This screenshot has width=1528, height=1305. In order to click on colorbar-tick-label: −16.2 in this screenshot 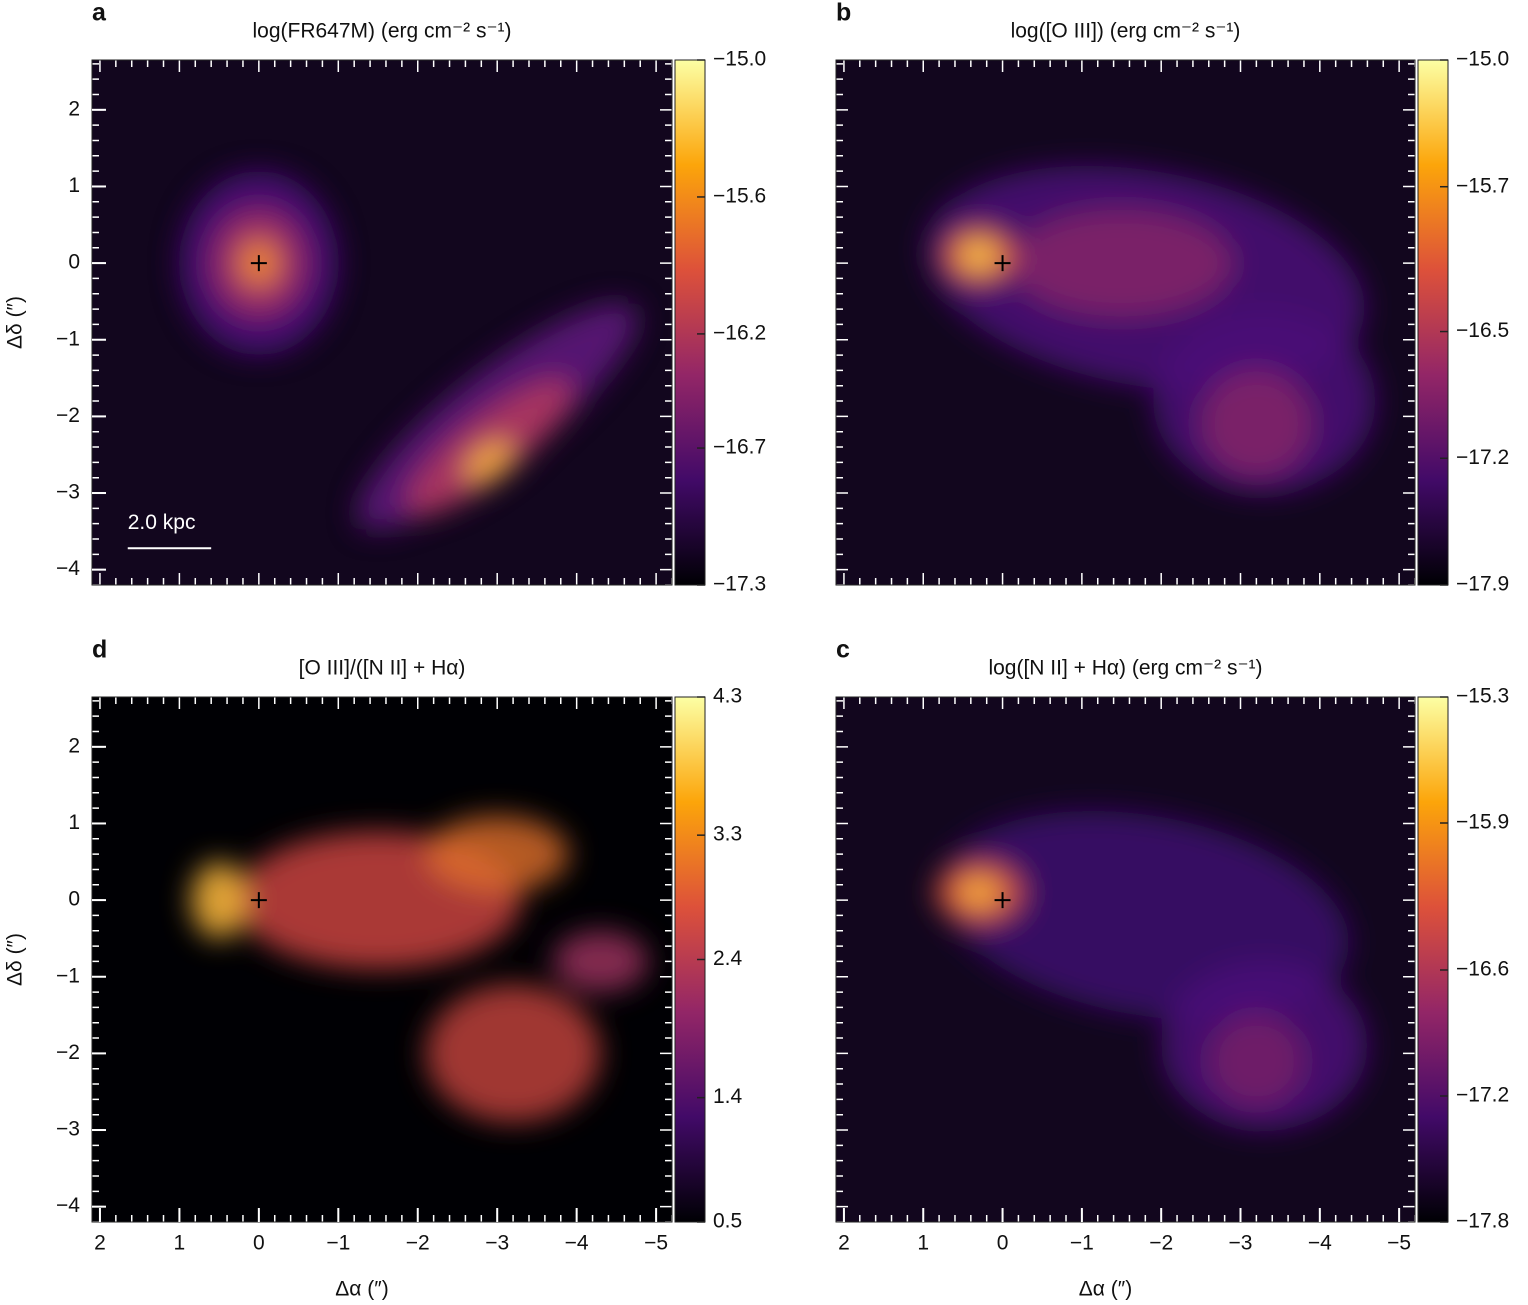, I will do `click(739, 332)`.